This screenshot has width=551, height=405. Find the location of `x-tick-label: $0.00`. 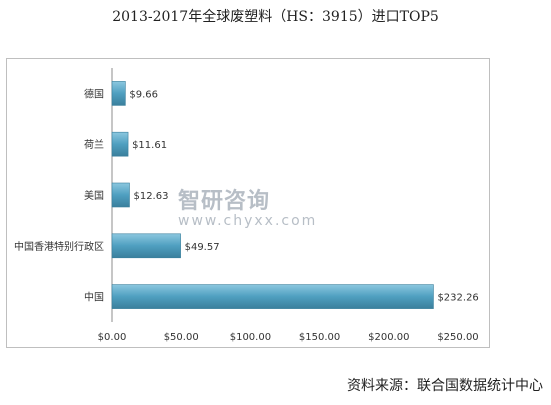

x-tick-label: $0.00 is located at coordinates (112, 337).